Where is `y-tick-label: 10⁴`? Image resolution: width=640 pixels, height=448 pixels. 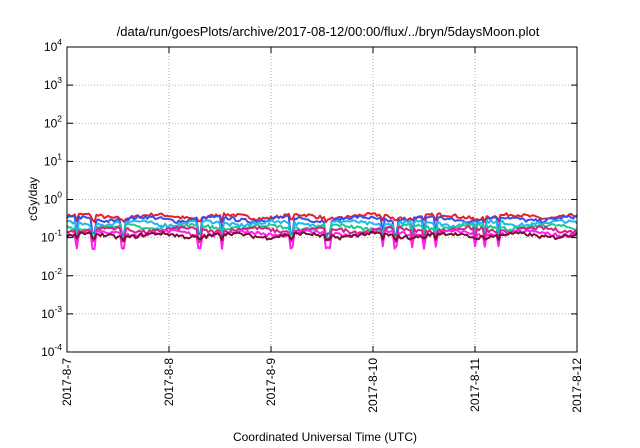
y-tick-label: 10⁴ is located at coordinates (53, 45).